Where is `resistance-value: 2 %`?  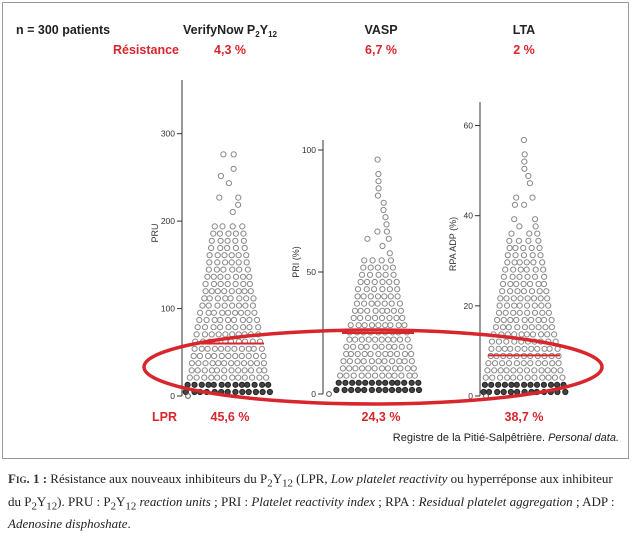
resistance-value: 2 % is located at coordinates (524, 50).